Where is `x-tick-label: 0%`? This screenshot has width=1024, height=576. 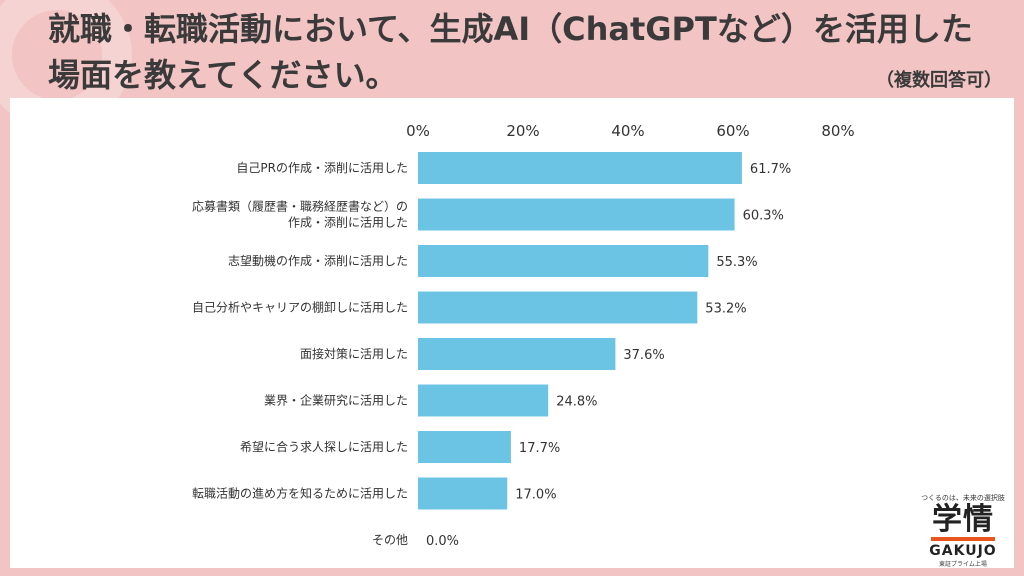
x-tick-label: 0% is located at coordinates (418, 131).